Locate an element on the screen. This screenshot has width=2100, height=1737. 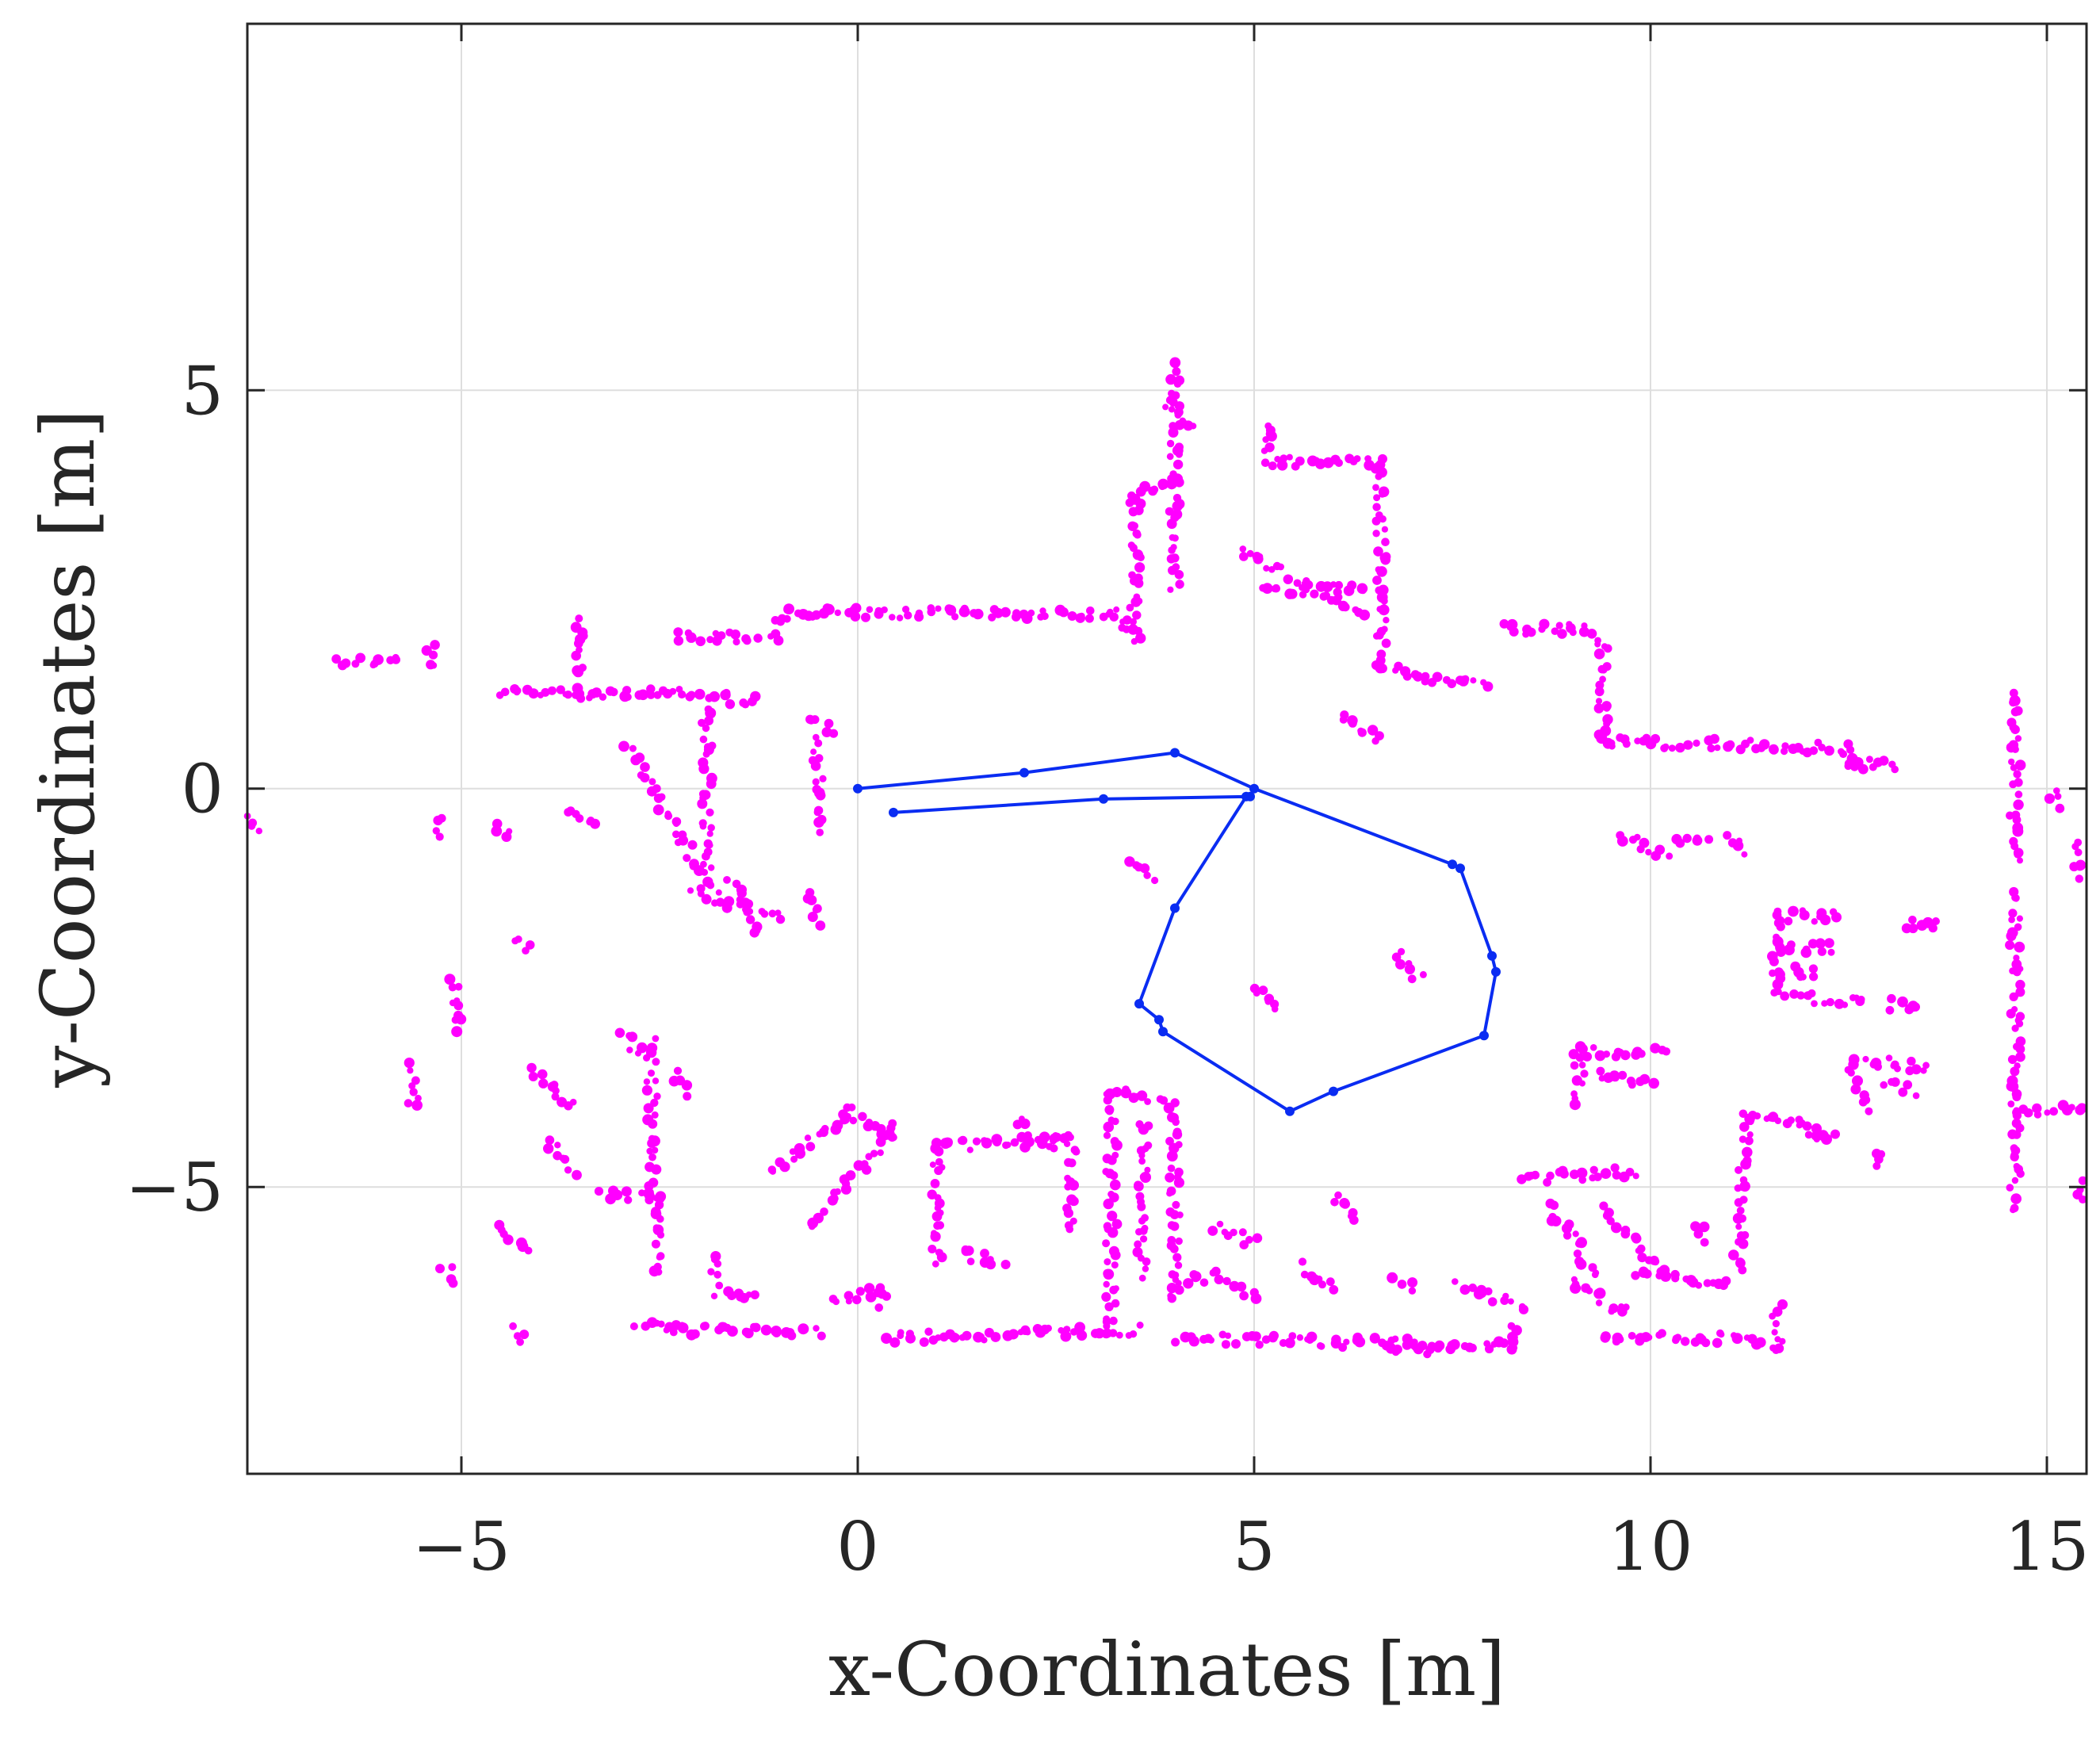
x-tick-label: 15 is located at coordinates (2047, 1547).